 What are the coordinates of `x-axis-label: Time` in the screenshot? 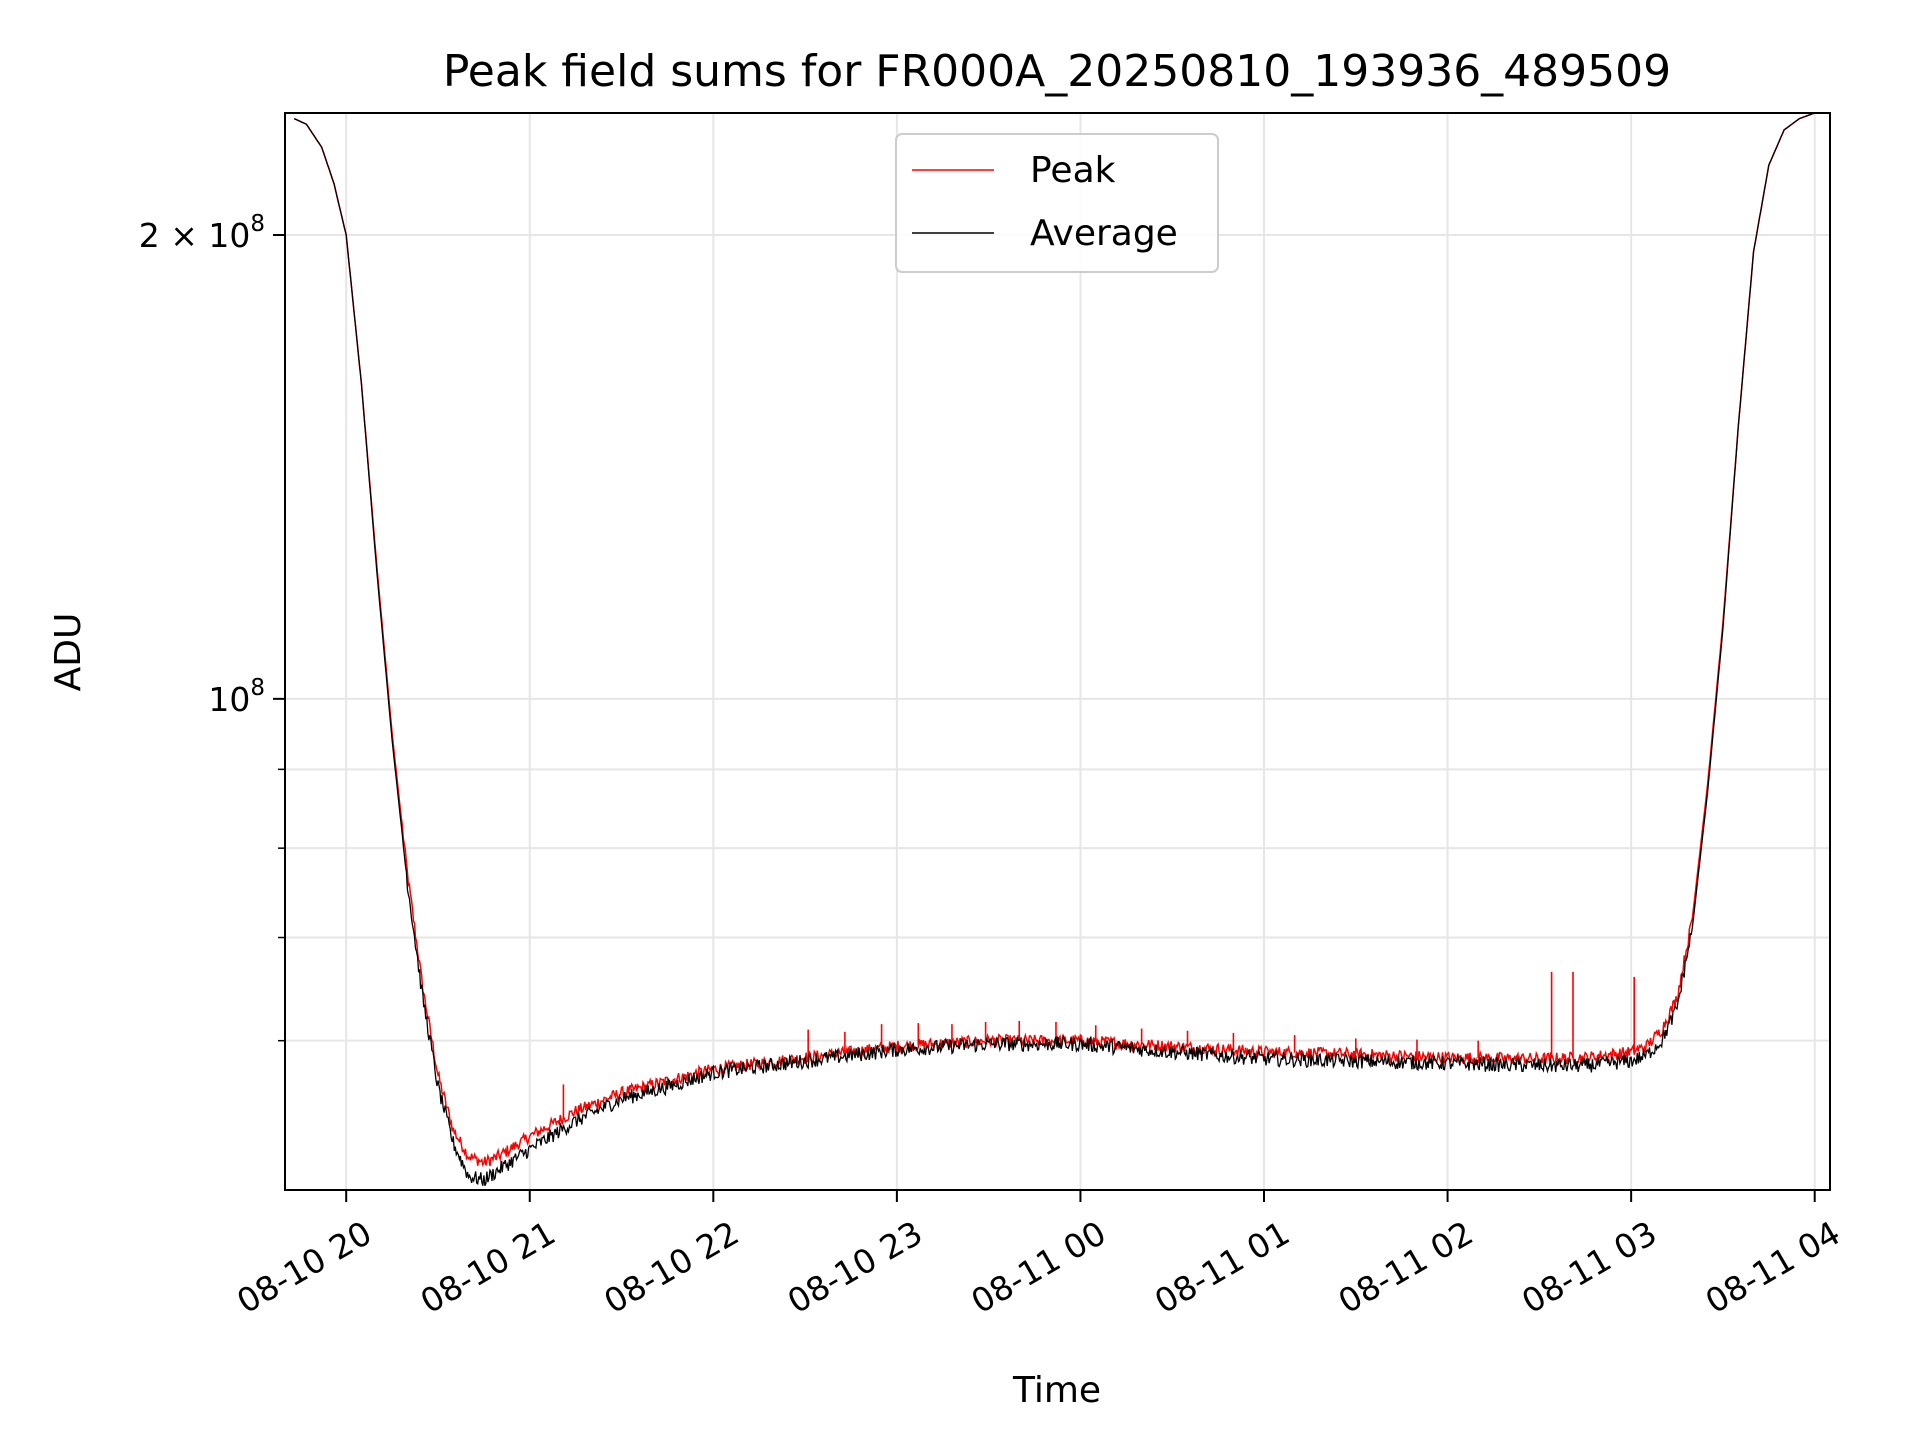 It's located at (1056, 1390).